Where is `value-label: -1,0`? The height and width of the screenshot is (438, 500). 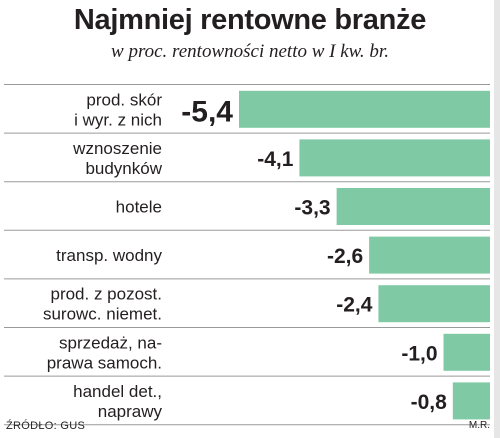
value-label: -1,0 is located at coordinates (419, 353).